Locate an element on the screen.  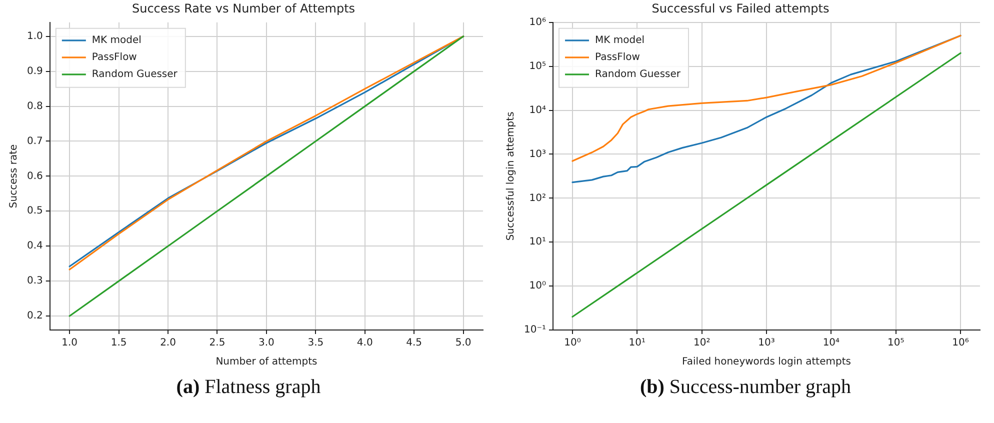
y-tick-label: 0.2 is located at coordinates (34, 316).